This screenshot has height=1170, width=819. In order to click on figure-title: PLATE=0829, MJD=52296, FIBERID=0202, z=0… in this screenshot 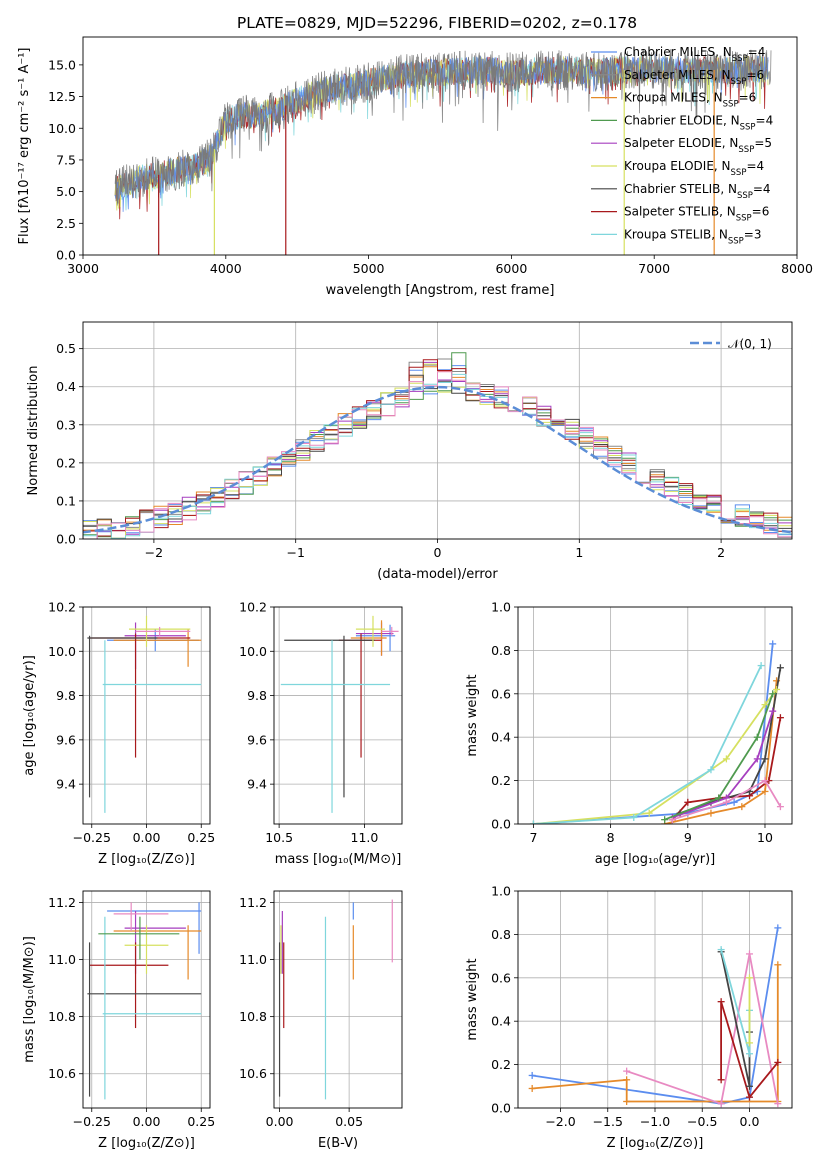, I will do `click(437, 23)`.